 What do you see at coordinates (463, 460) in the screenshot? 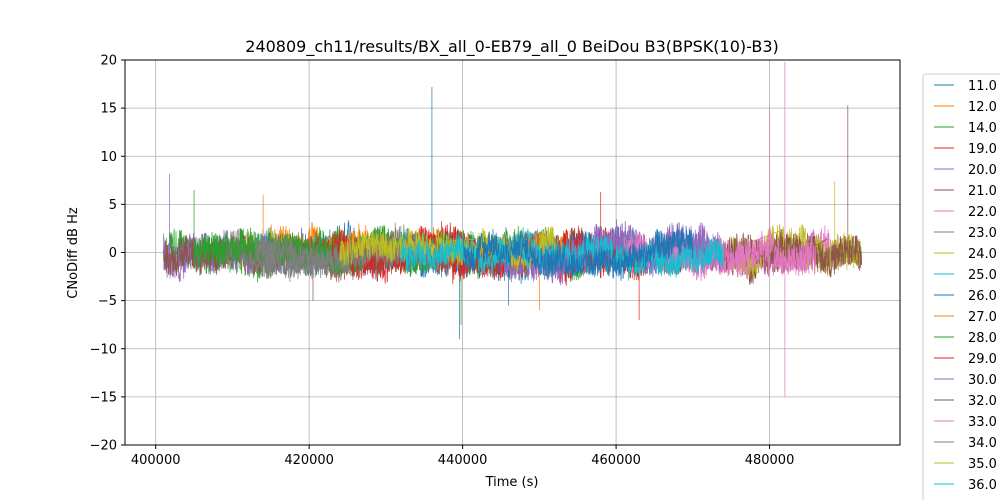
I see `x-tick-label: 440000` at bounding box center [463, 460].